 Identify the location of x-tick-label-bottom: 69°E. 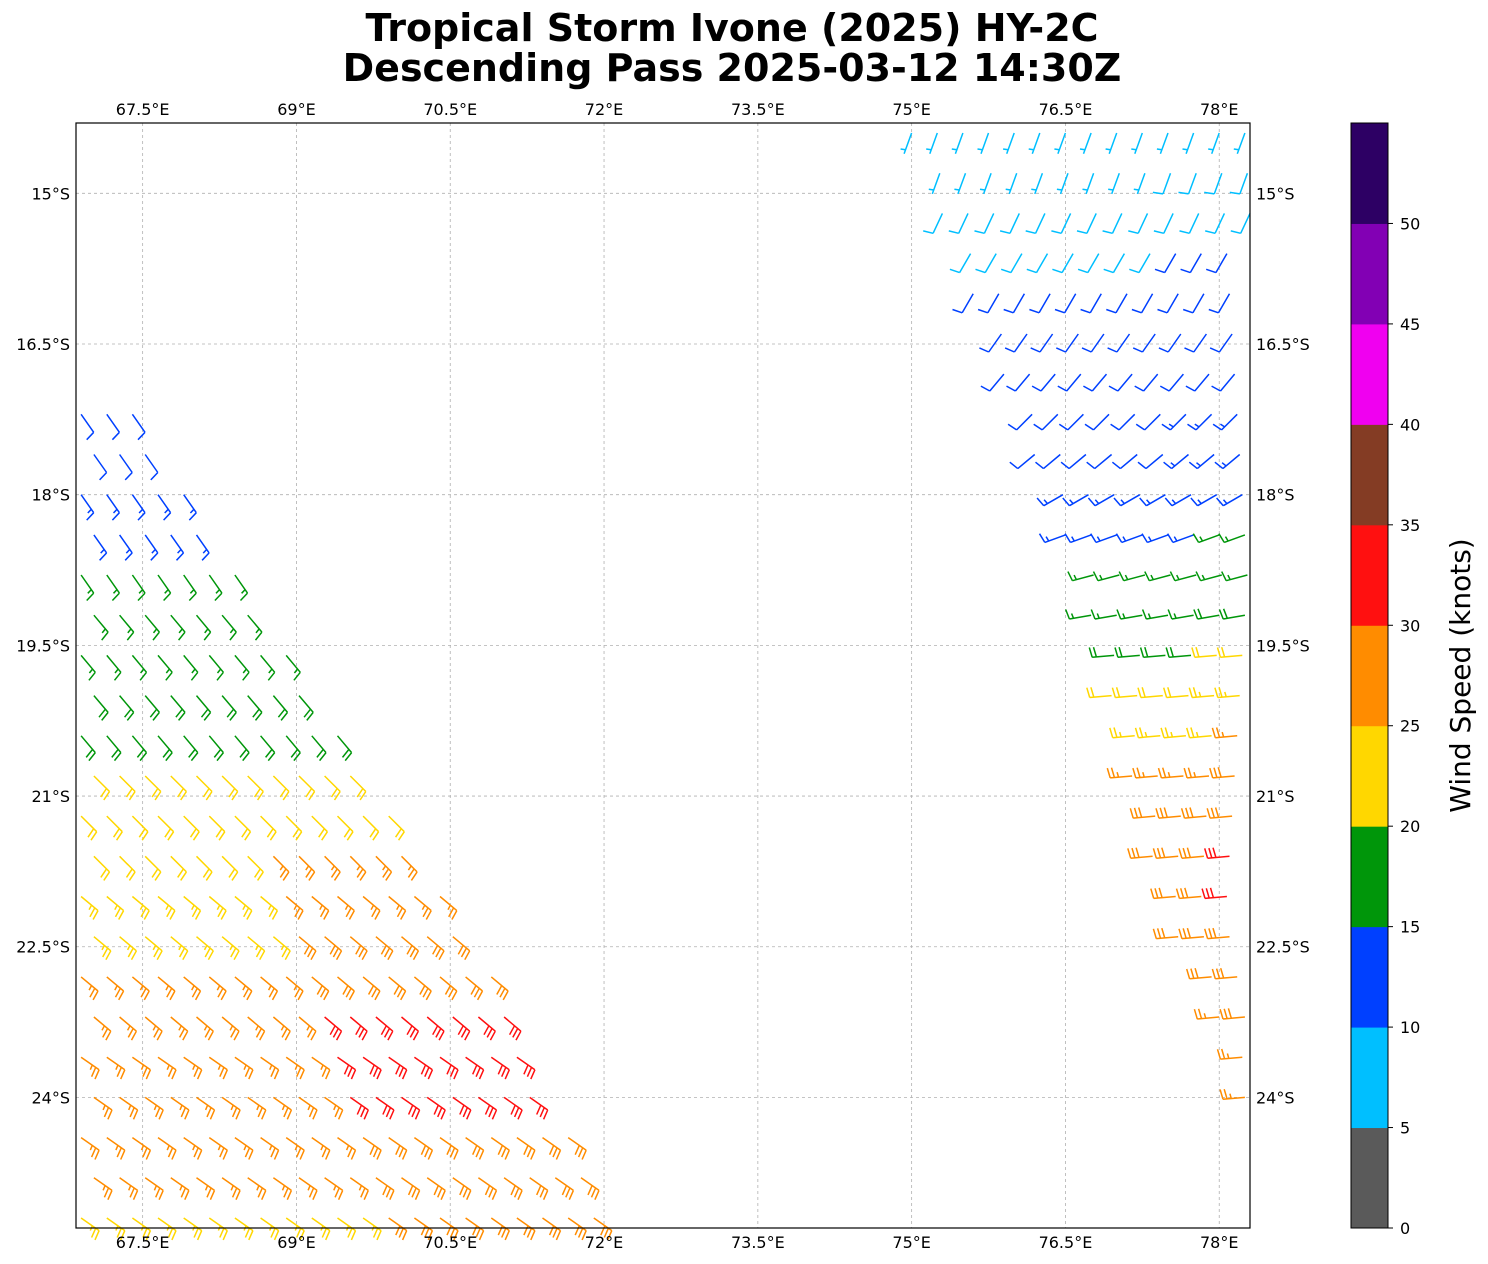
(296, 1242).